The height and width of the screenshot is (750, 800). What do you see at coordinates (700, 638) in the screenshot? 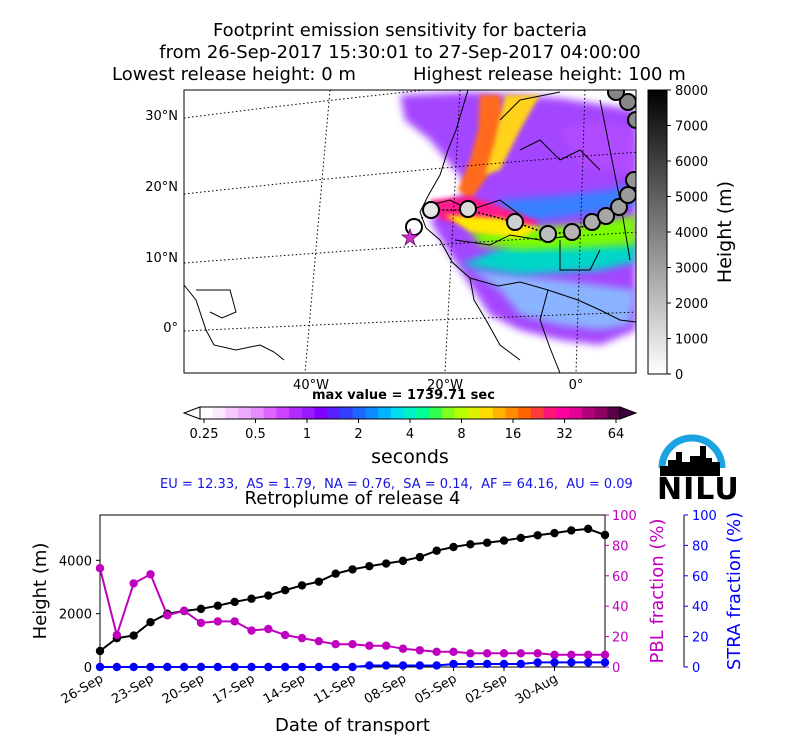
I see `stra-tick-label: 20` at bounding box center [700, 638].